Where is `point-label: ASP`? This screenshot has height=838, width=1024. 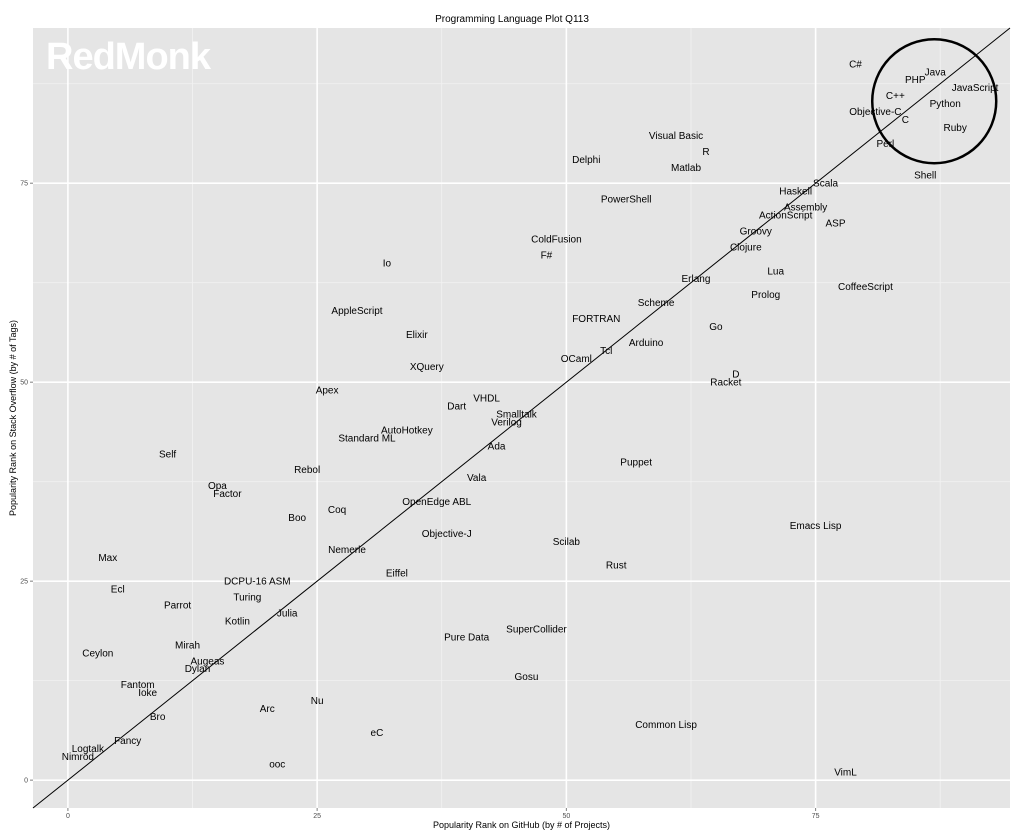 point-label: ASP is located at coordinates (836, 224).